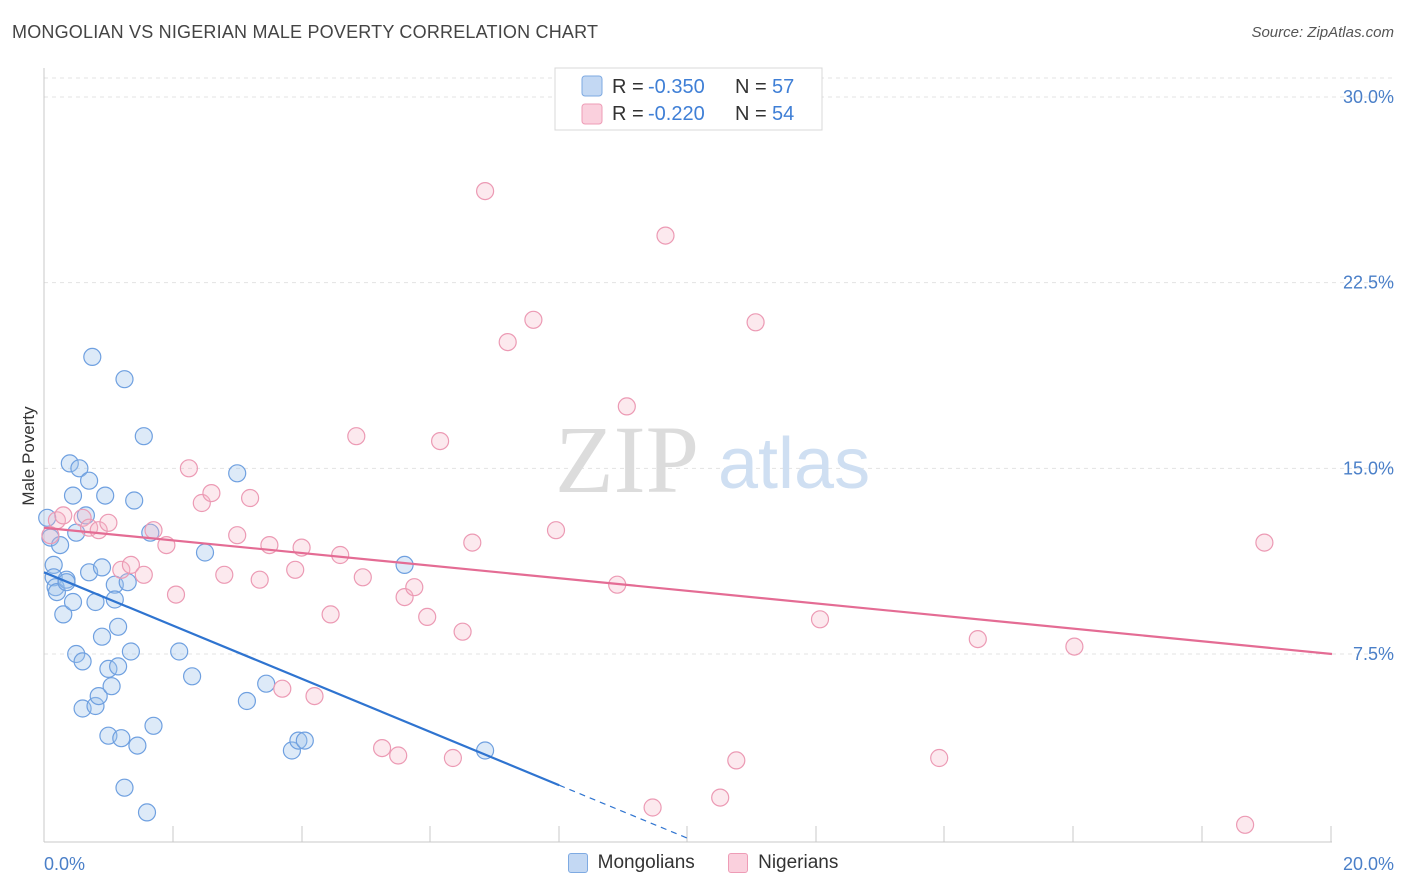 This screenshot has height=892, width=1406. I want to click on bottom-legend-label-mongolians: Mongolians, so click(646, 862).